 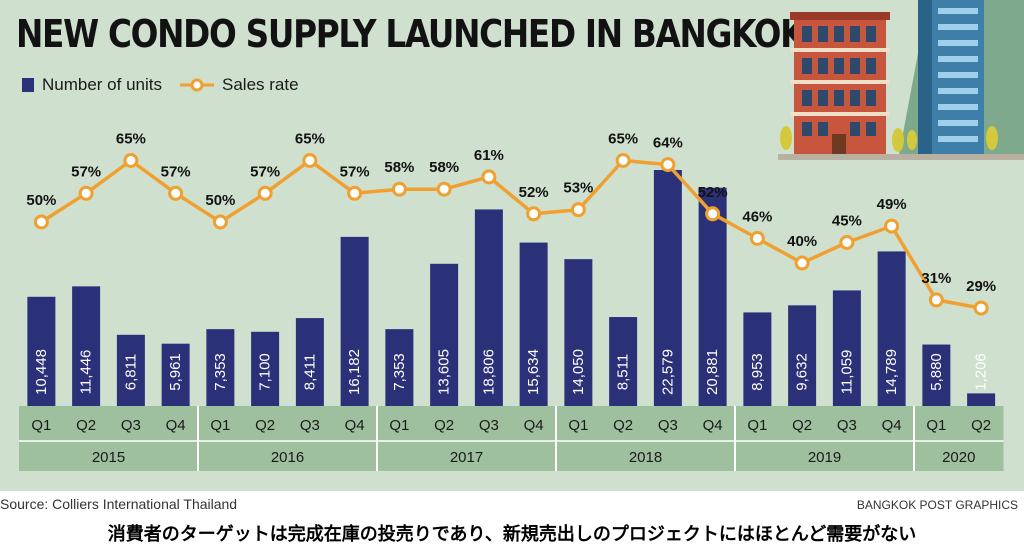 What do you see at coordinates (444, 372) in the screenshot?
I see `bar-value-label: 13,605` at bounding box center [444, 372].